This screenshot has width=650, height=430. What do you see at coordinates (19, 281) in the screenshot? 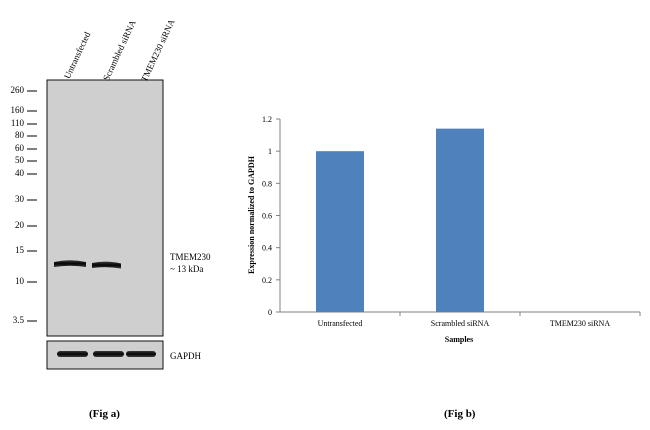
I see `marker-label: 10` at bounding box center [19, 281].